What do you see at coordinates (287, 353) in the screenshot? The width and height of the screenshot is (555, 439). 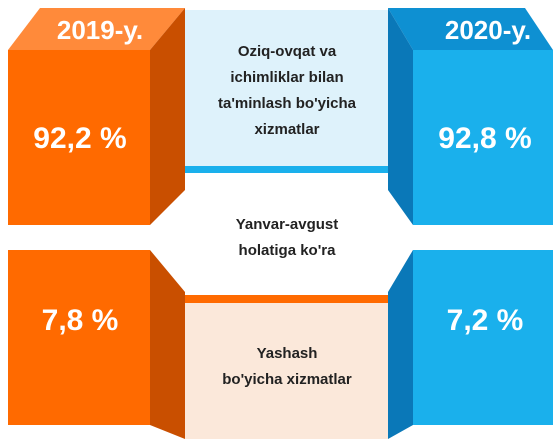 I see `panel-text: Yashash` at bounding box center [287, 353].